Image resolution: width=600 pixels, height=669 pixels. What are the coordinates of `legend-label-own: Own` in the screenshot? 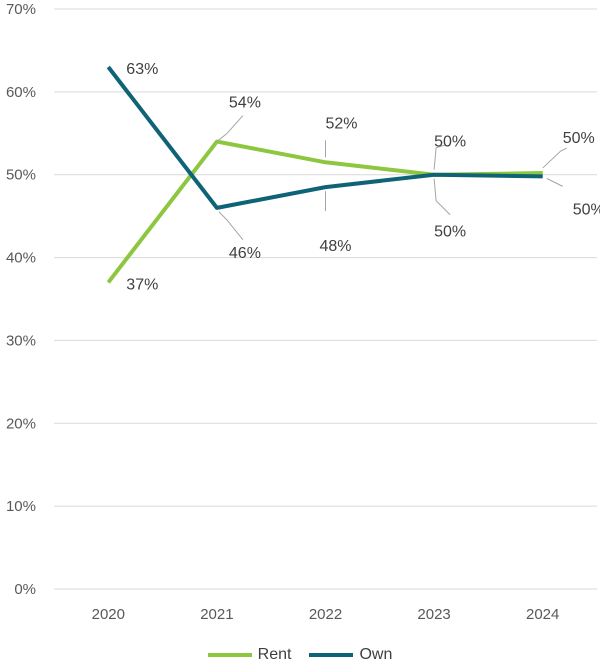 It's located at (376, 654).